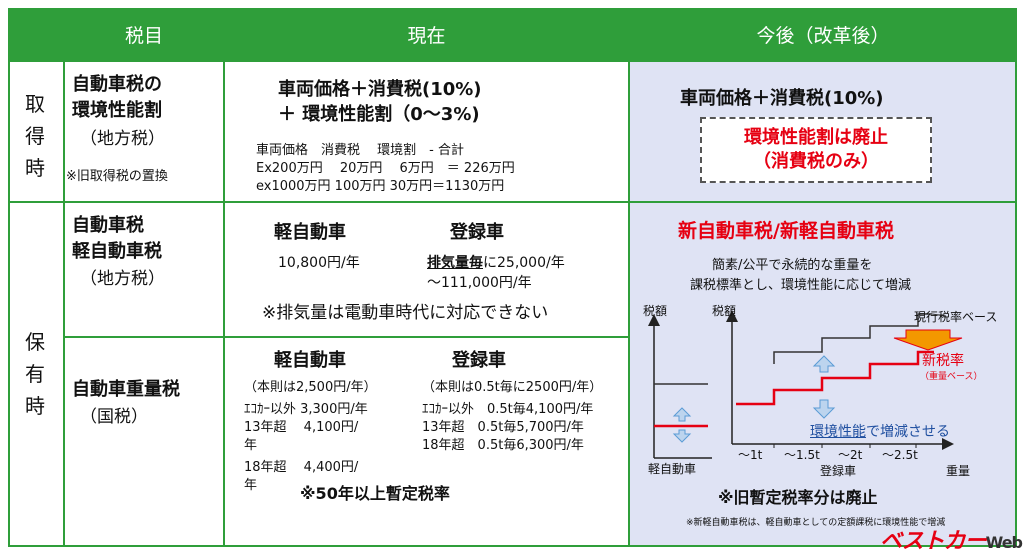  What do you see at coordinates (122, 139) in the screenshot?
I see `tax-type: （地方税）` at bounding box center [122, 139].